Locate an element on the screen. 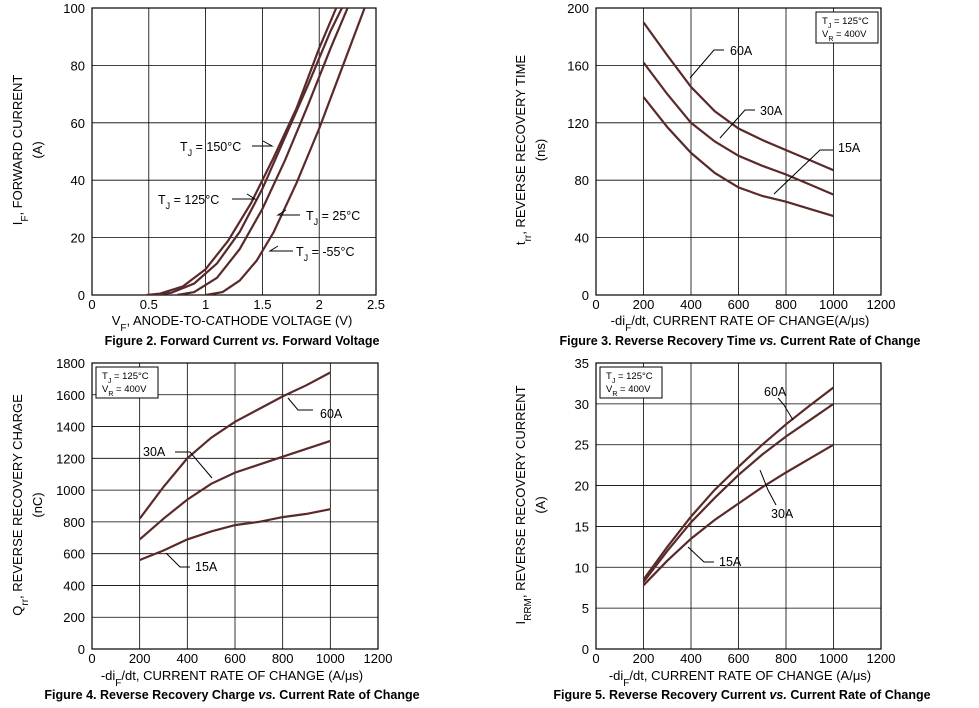 The height and width of the screenshot is (708, 979). y-tick-label: 40 is located at coordinates (582, 238).